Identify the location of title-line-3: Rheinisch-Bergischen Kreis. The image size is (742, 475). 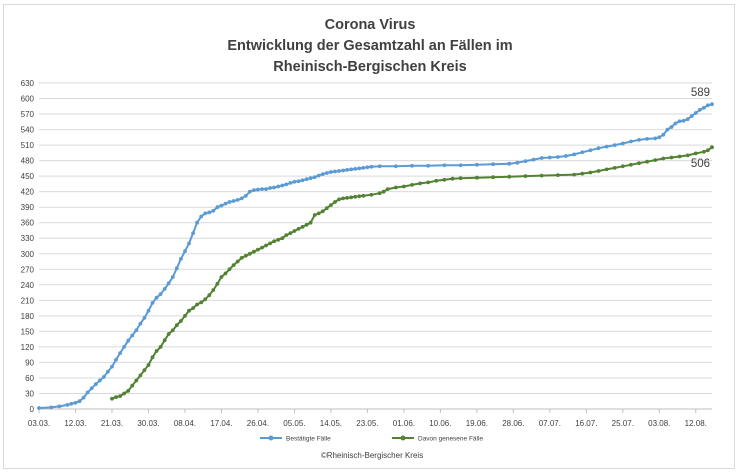
(369, 67).